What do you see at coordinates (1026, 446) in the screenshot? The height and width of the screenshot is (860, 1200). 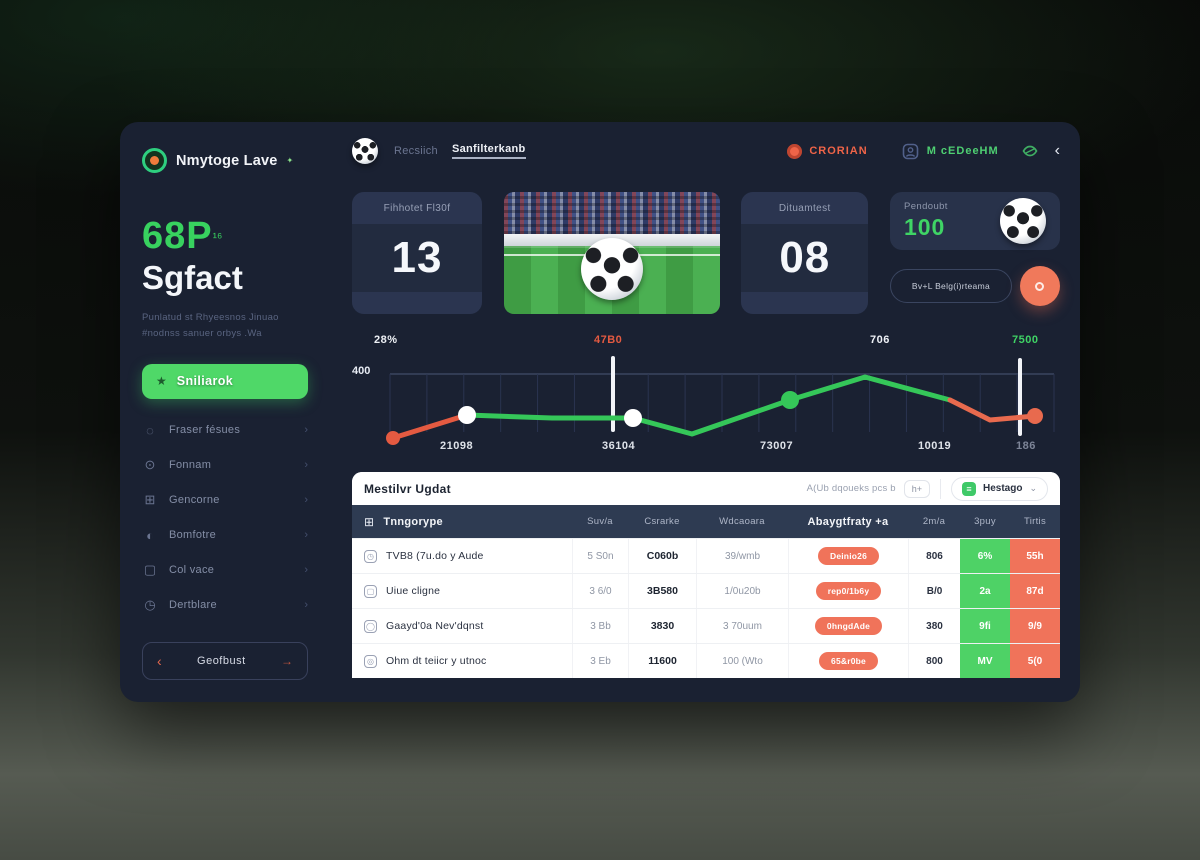 I see `chart-point-label-4: 186` at bounding box center [1026, 446].